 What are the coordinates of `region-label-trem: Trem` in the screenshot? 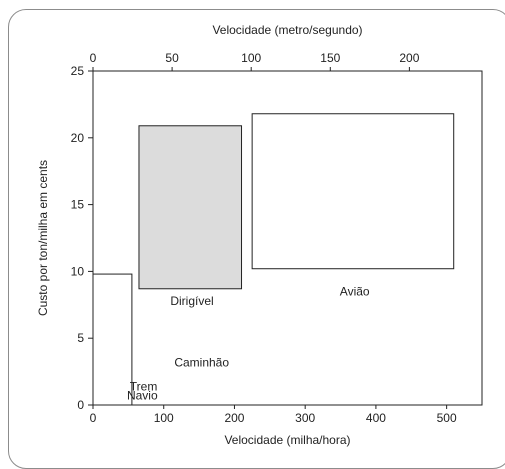 It's located at (144, 386).